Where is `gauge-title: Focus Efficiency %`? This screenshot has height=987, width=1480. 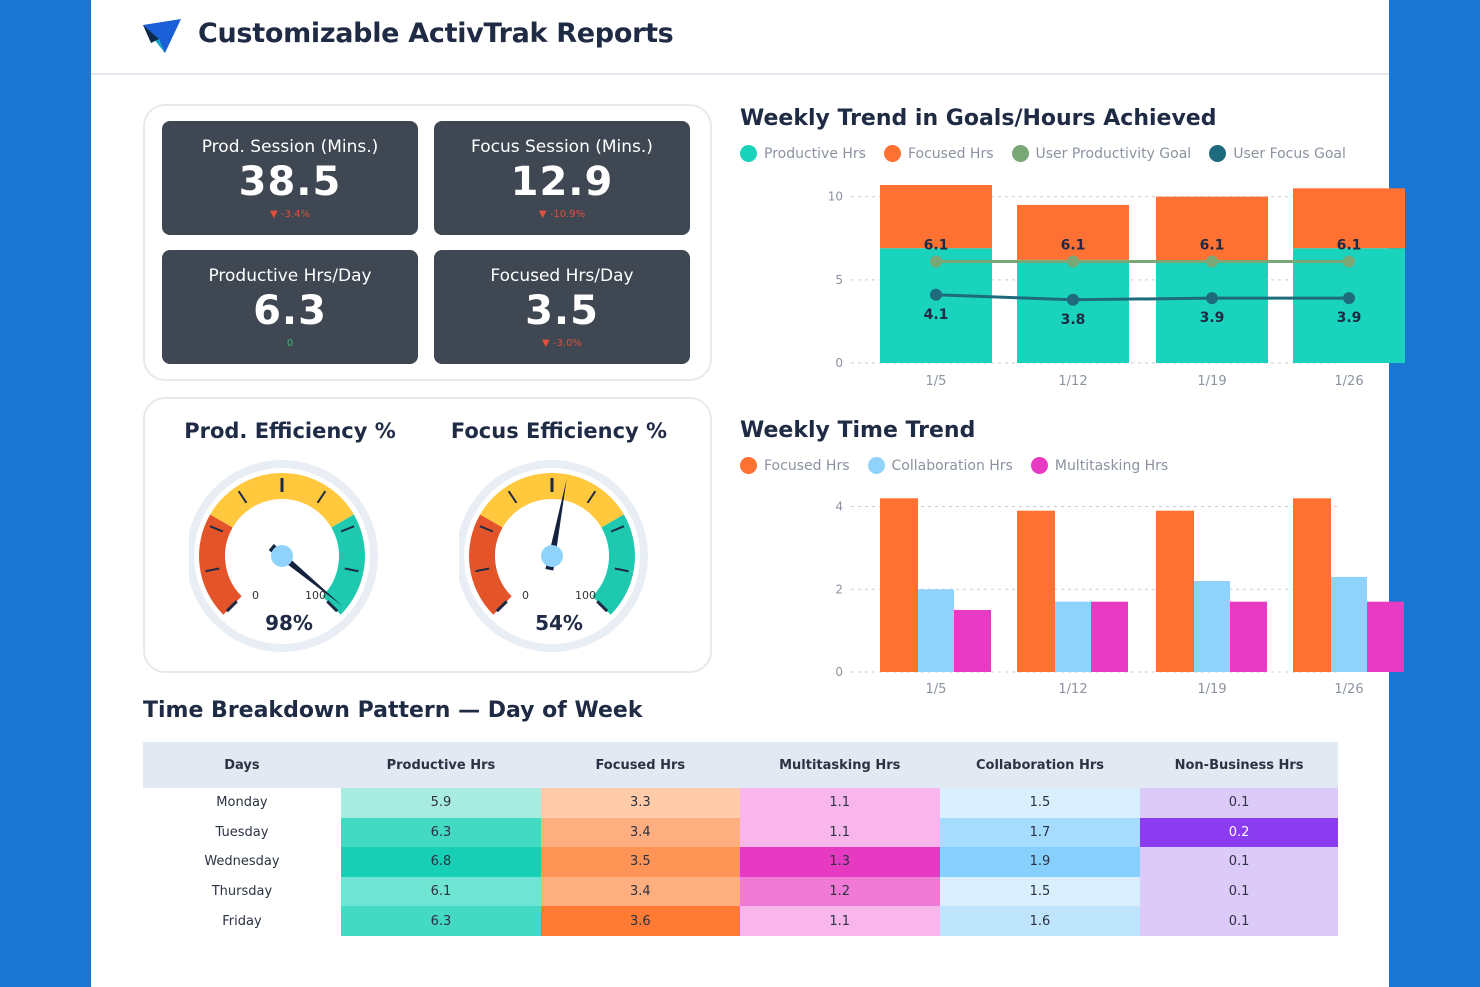
gauge-title: Focus Efficiency % is located at coordinates (559, 431).